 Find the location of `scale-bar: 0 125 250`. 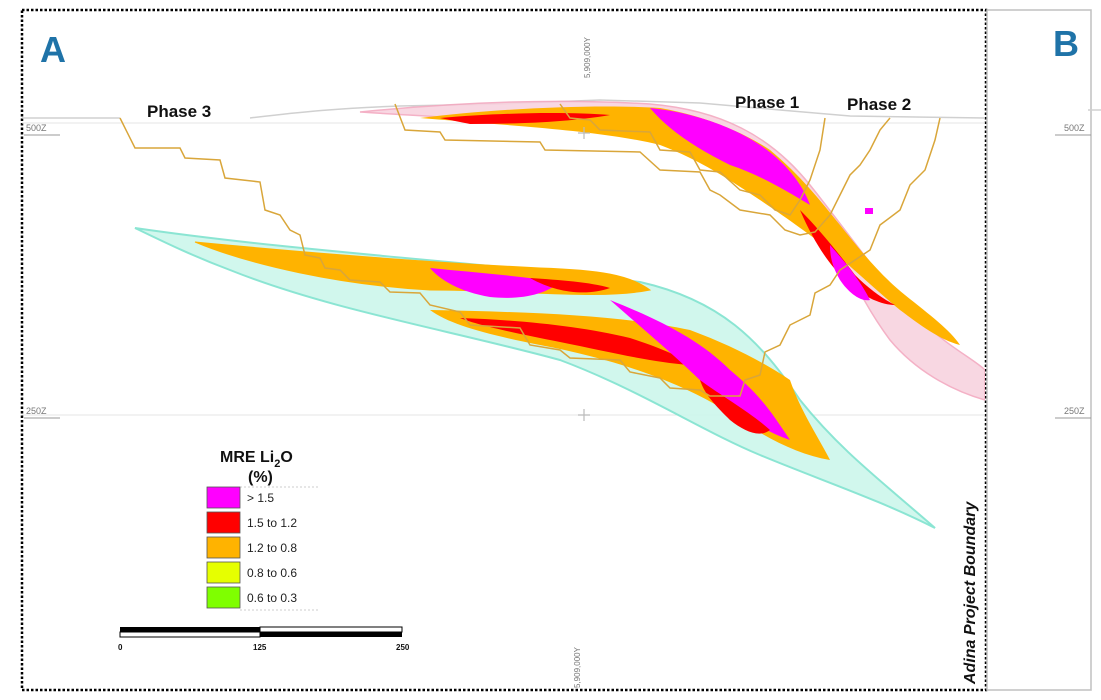

scale-bar: 0 125 250 is located at coordinates (264, 639).